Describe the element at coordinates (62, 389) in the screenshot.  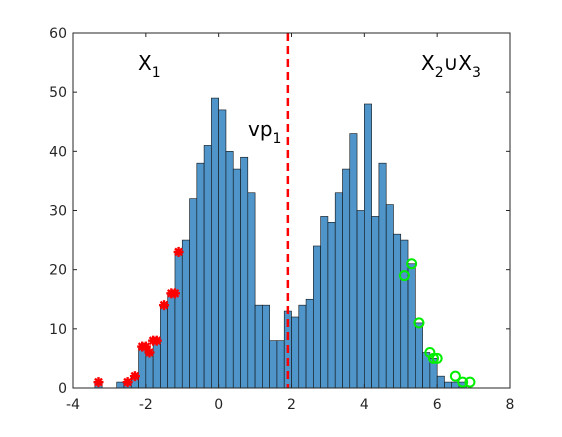
I see `y-tick-label: 0` at that location.